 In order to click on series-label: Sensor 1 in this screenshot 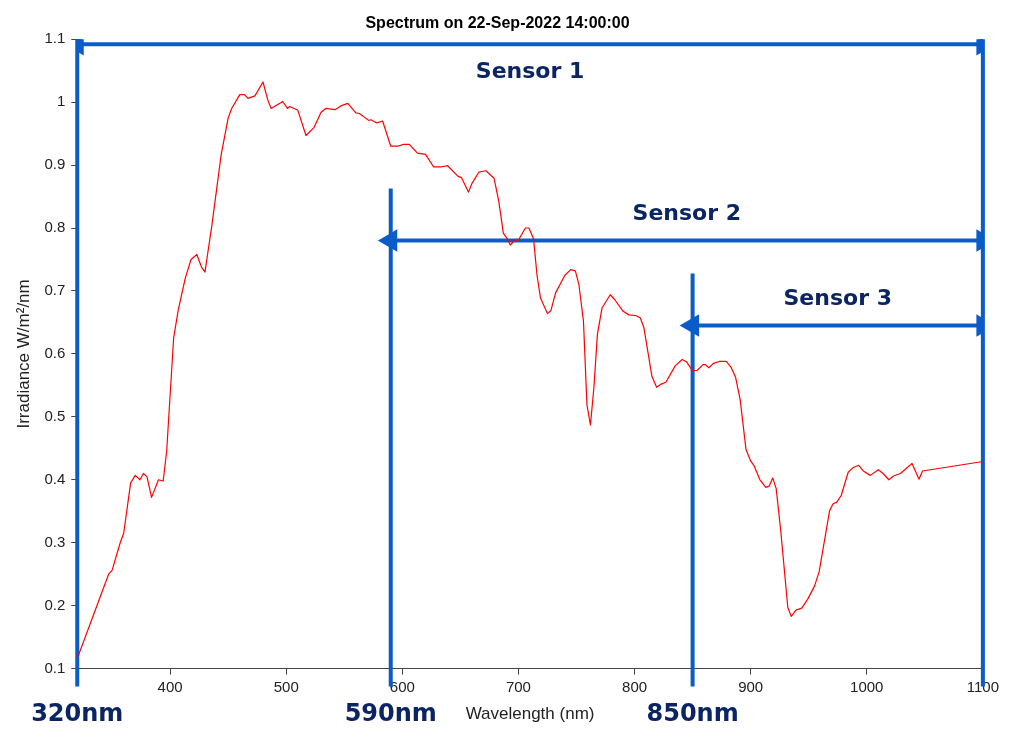, I will do `click(530, 70)`.